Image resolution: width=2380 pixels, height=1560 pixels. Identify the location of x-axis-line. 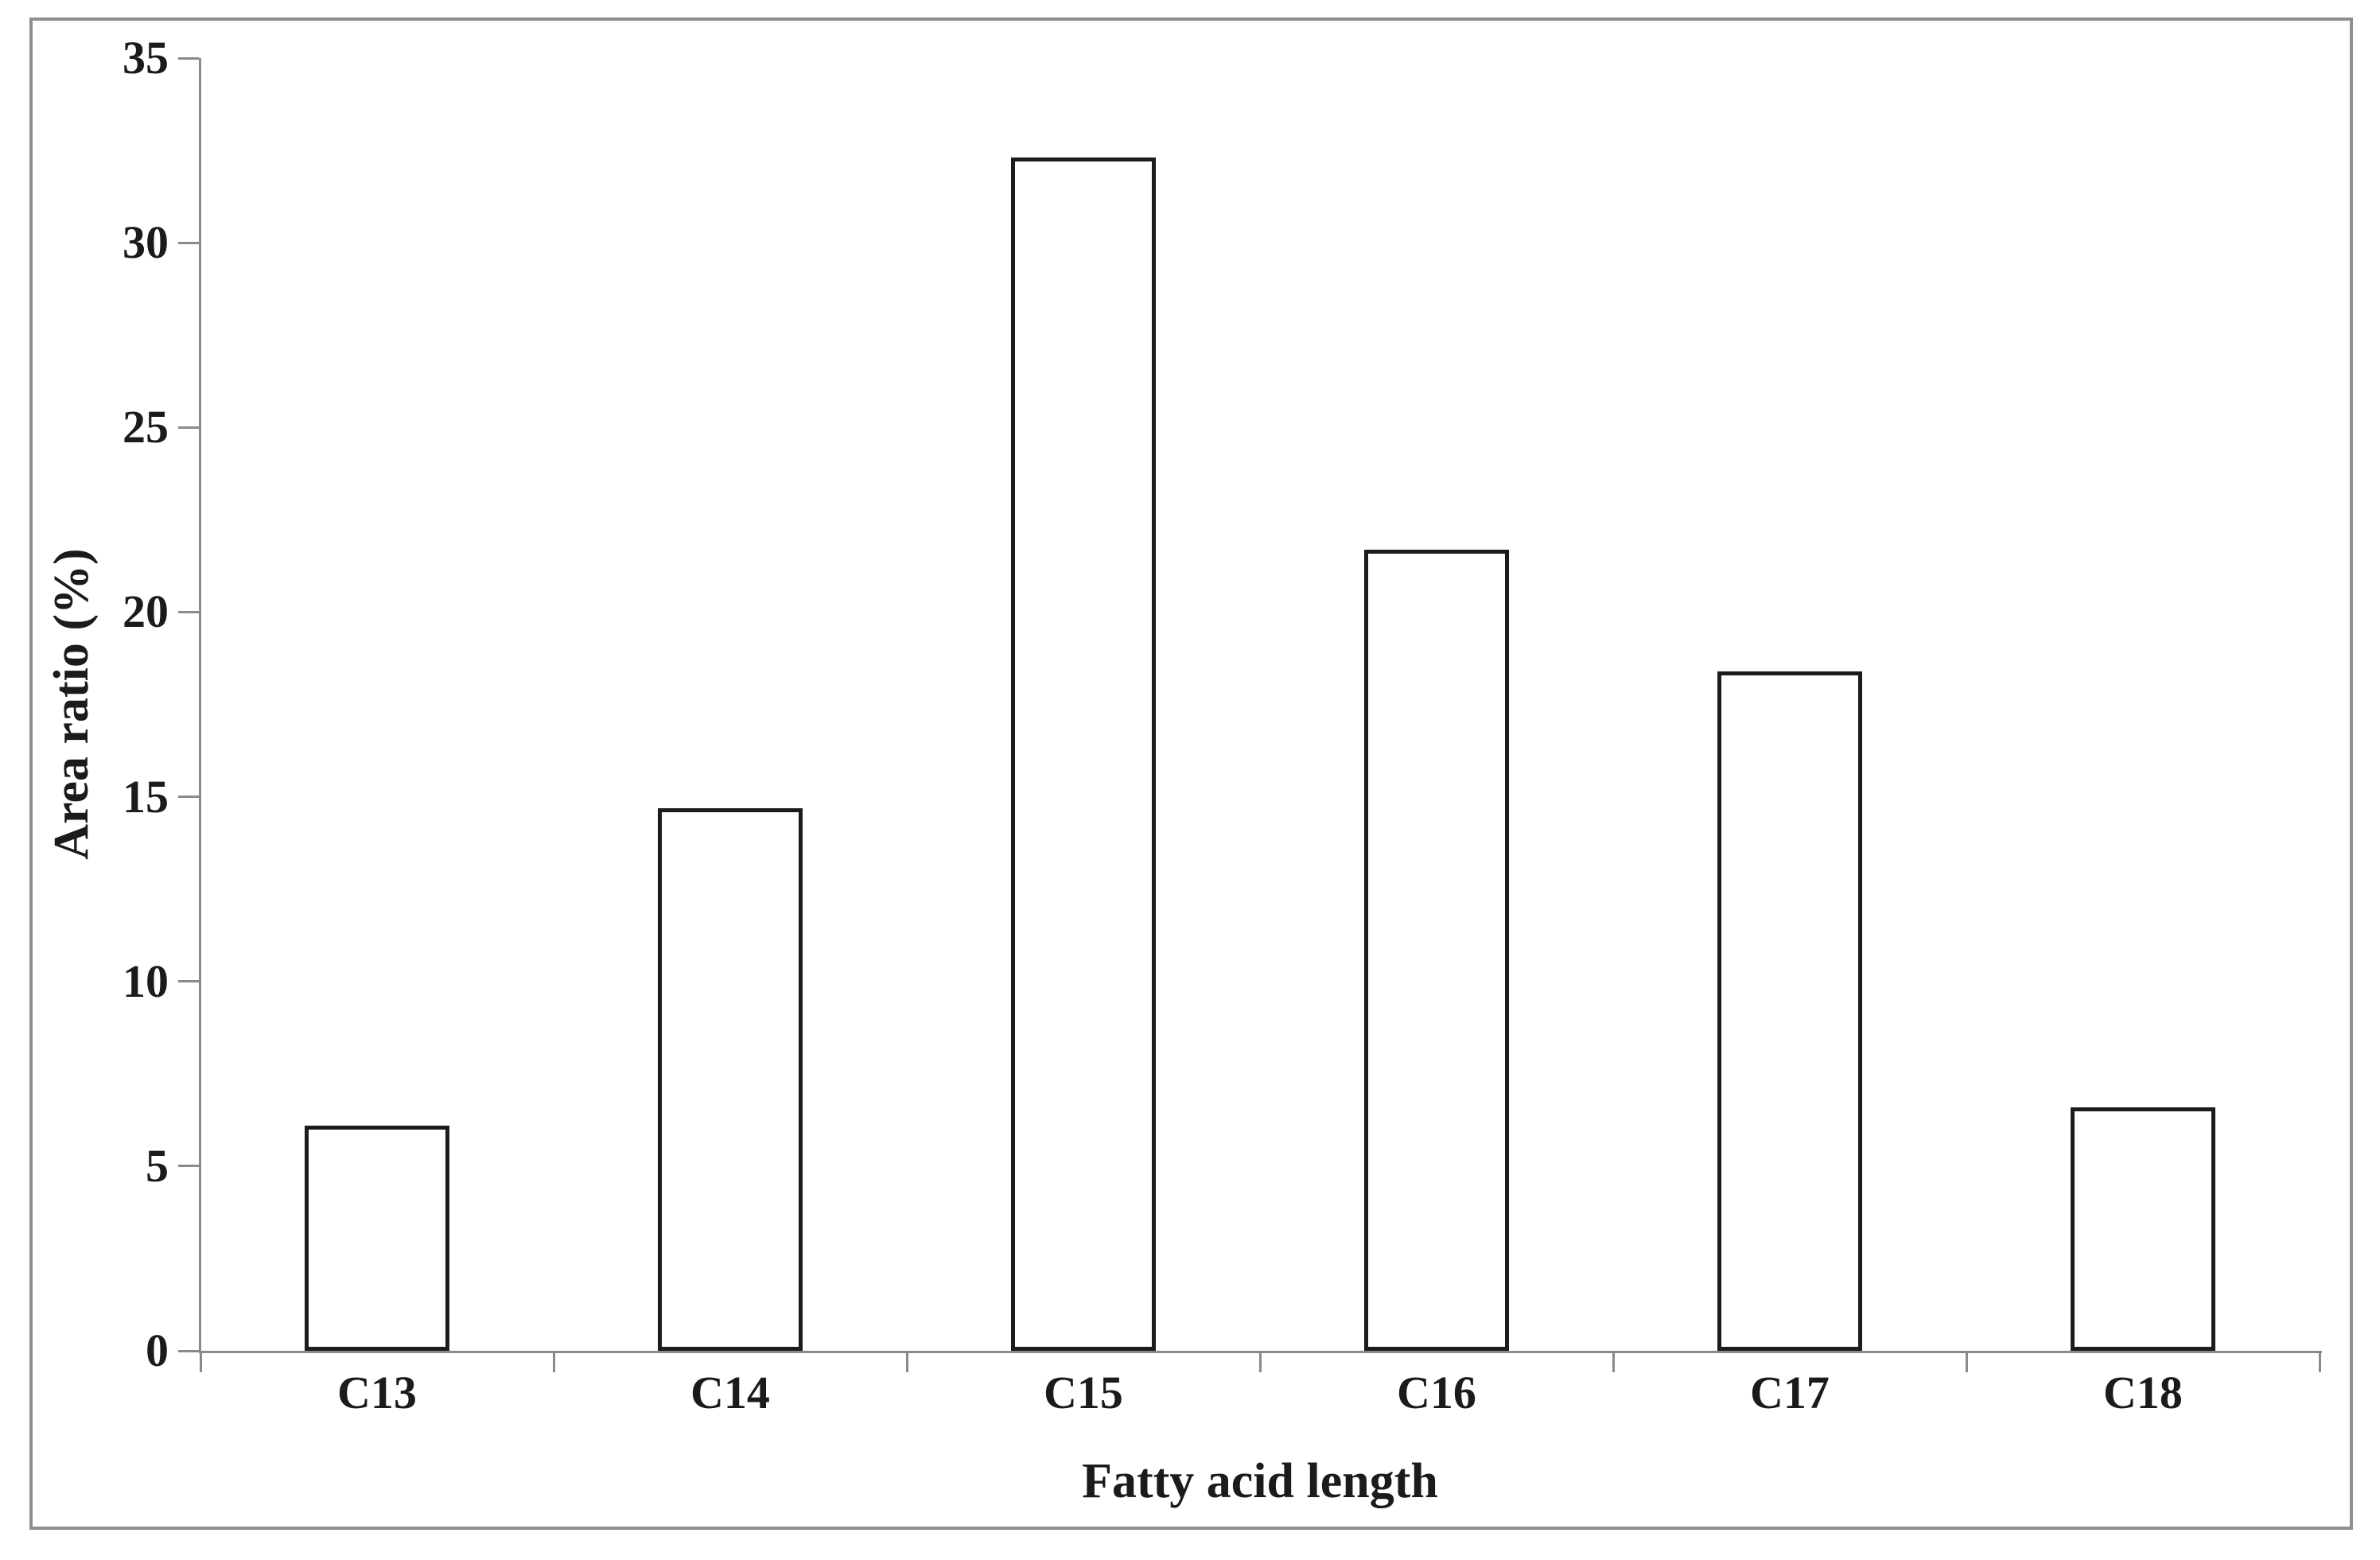
(1260, 1352).